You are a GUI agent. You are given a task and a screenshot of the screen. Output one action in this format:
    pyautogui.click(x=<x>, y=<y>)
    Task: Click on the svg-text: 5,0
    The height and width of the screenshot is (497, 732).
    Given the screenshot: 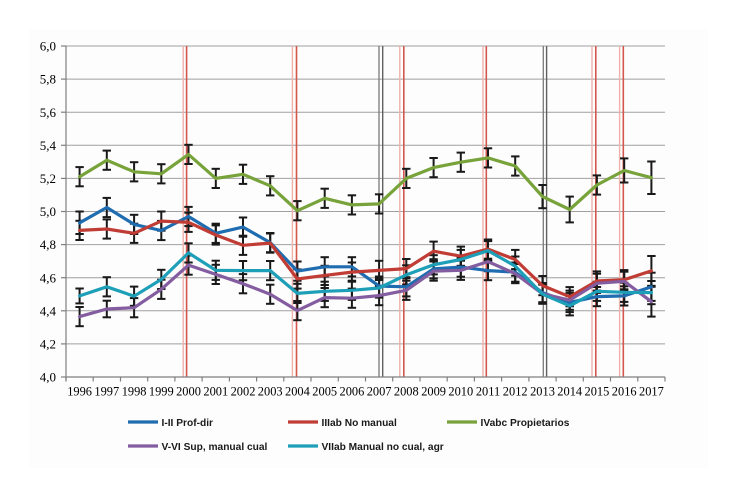 What is the action you would take?
    pyautogui.click(x=48, y=211)
    